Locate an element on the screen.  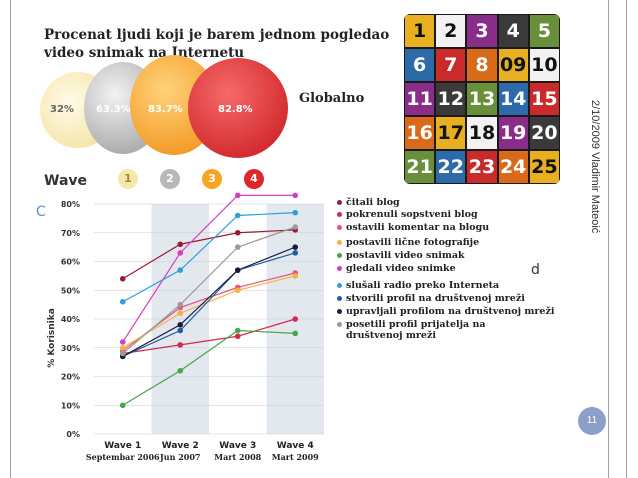
y-tick-label: 10% is located at coordinates (70, 405).